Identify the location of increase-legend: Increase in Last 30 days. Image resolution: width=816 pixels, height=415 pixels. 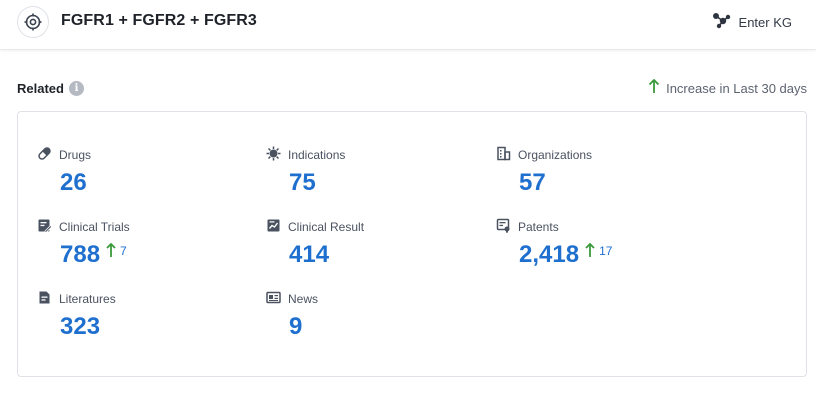
(727, 88).